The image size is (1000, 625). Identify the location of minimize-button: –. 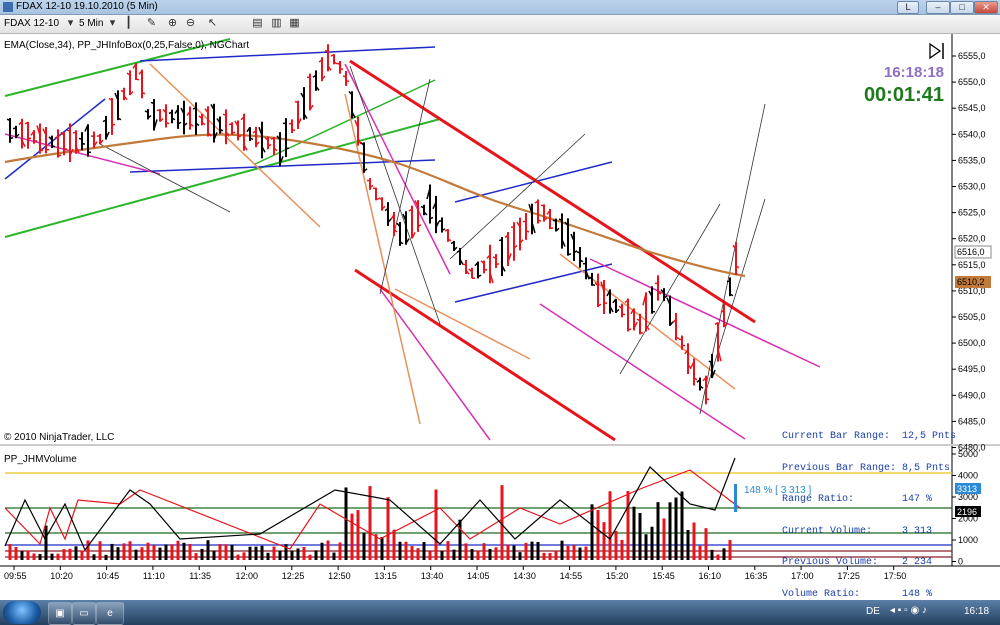
(938, 7).